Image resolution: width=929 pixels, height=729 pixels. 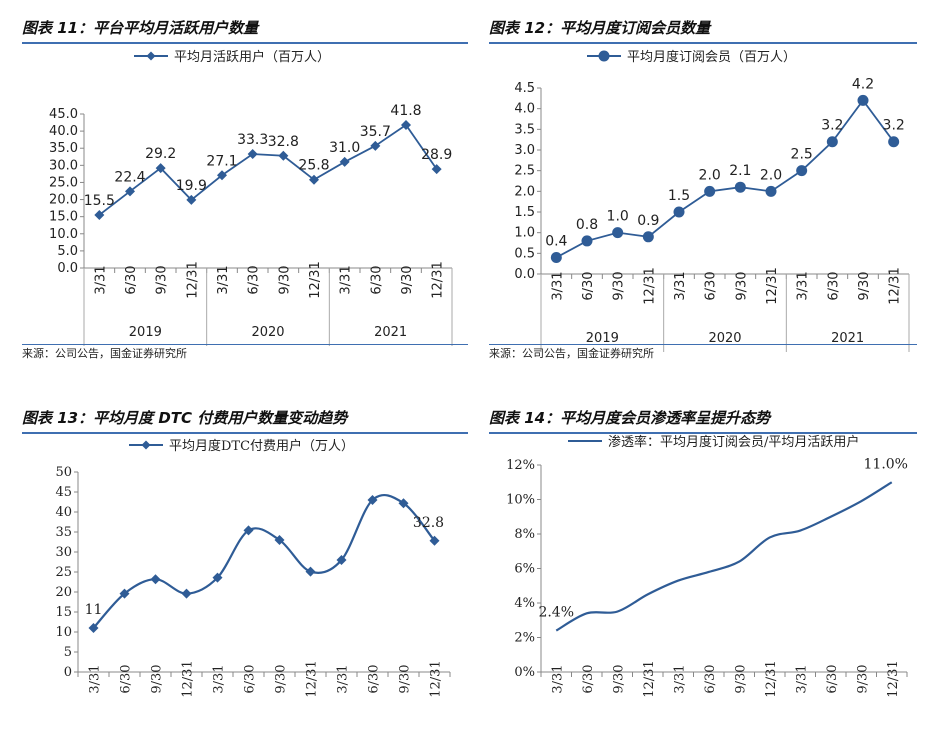 What do you see at coordinates (894, 126) in the screenshot?
I see `data-label: 3.2` at bounding box center [894, 126].